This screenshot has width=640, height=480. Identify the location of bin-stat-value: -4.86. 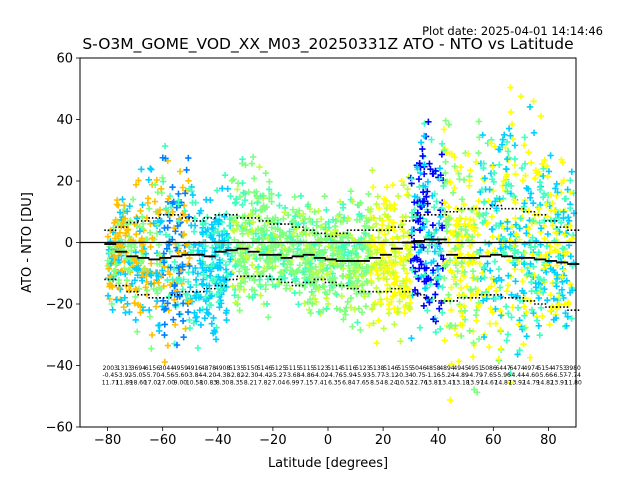
(307, 375).